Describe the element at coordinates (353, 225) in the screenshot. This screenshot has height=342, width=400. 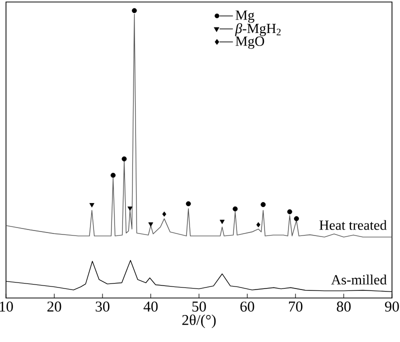
I see `series-label: Heat treated` at that location.